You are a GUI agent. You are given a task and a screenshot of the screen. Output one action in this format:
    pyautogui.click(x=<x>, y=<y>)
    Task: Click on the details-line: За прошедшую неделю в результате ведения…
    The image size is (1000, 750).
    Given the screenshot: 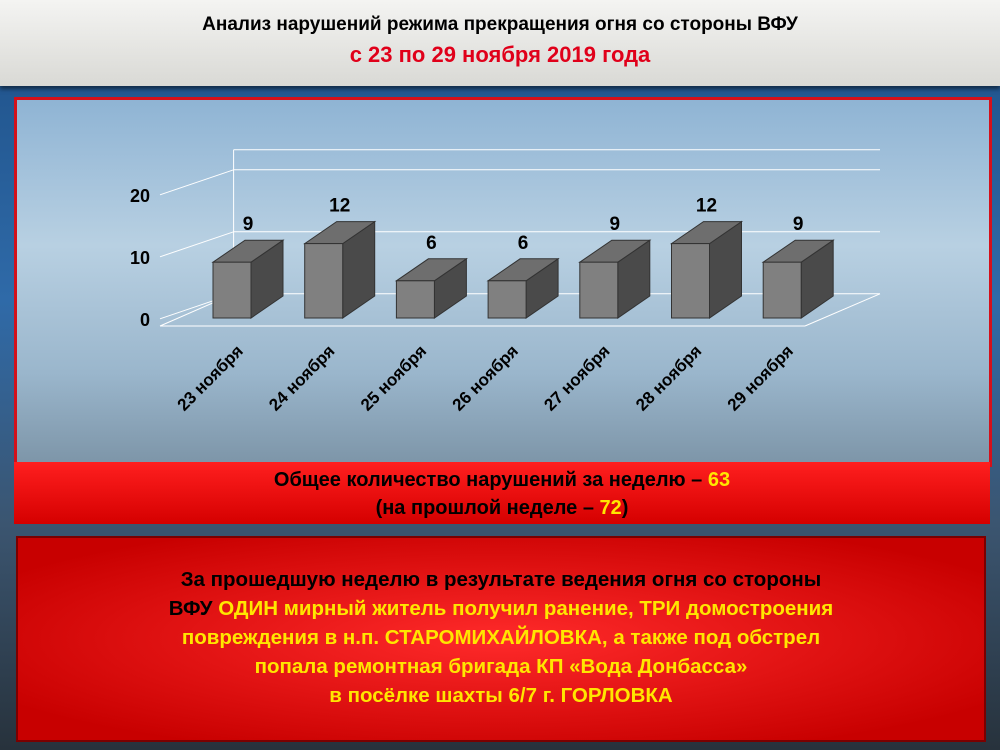 What is the action you would take?
    pyautogui.click(x=501, y=579)
    